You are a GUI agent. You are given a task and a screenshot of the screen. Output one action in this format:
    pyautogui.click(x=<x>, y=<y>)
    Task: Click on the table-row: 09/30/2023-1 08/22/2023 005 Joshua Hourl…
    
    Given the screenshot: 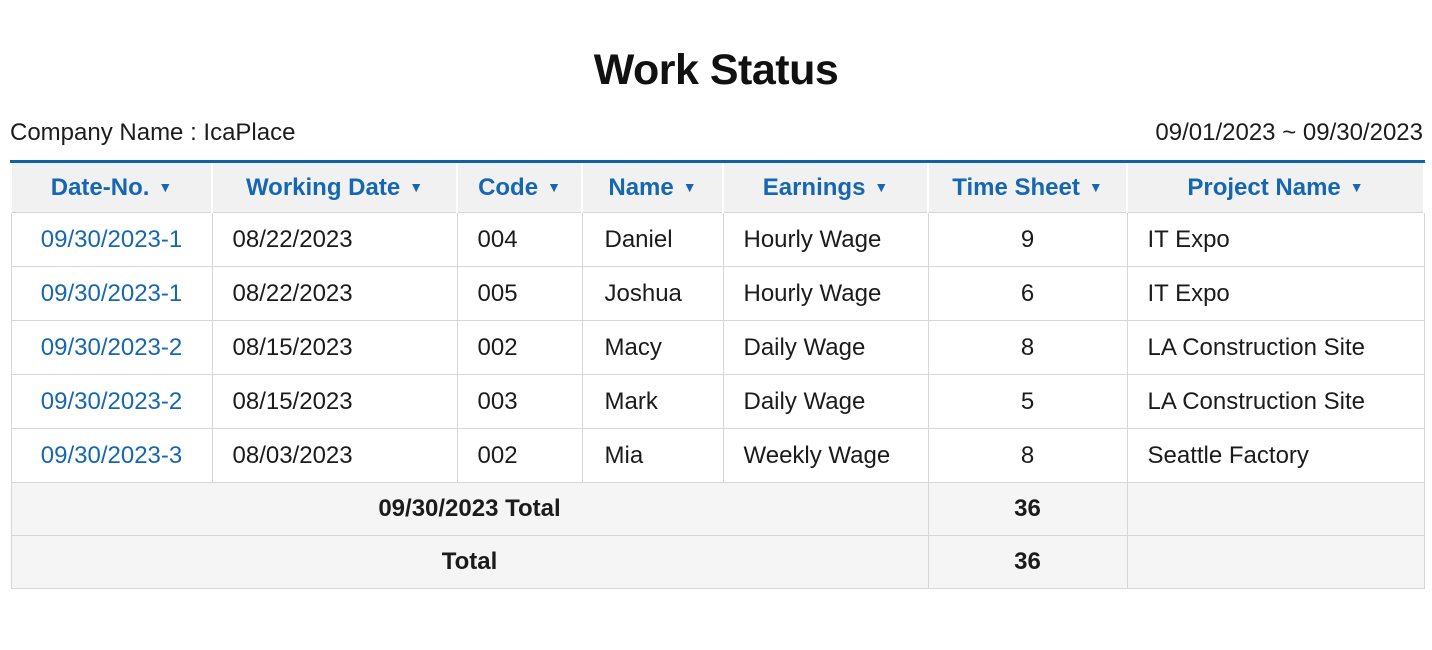 What is the action you would take?
    pyautogui.click(x=717, y=293)
    